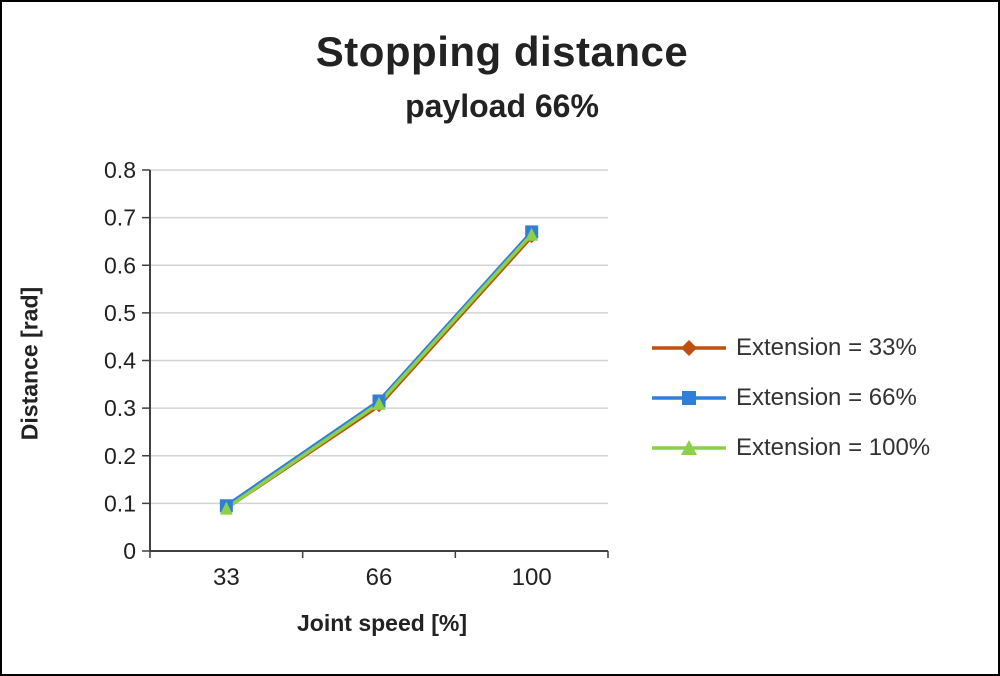  I want to click on triangle-icon, so click(689, 447).